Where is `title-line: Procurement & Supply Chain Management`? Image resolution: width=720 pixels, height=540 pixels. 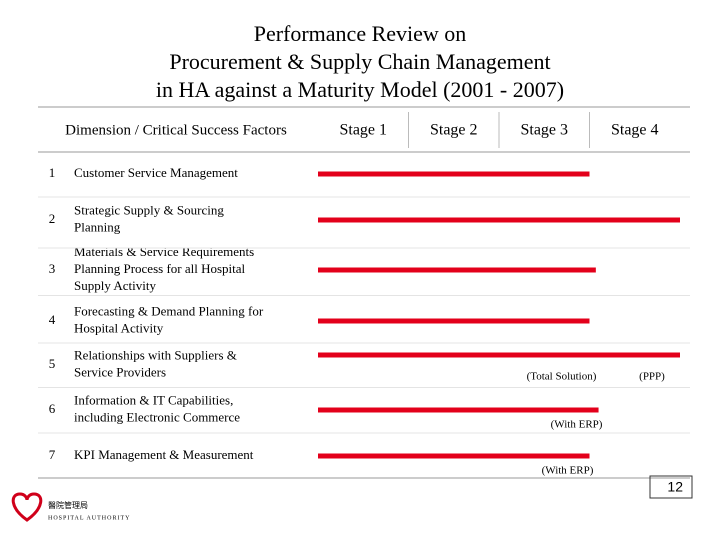
title-line: Procurement & Supply Chain Management is located at coordinates (359, 61).